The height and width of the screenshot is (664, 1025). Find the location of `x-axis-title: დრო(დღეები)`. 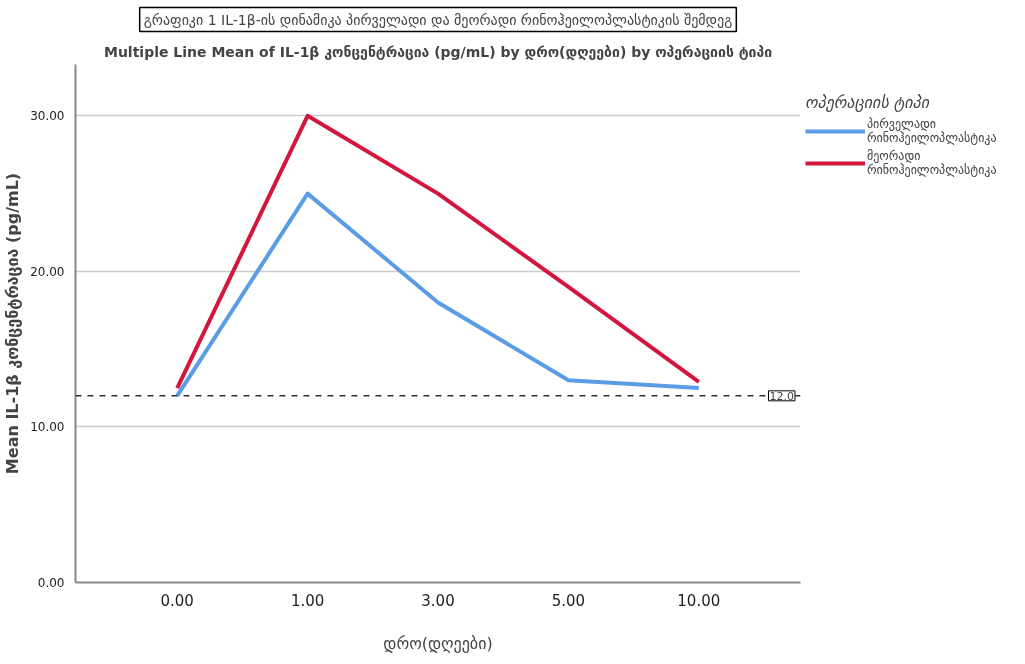

x-axis-title: დრო(დღეები) is located at coordinates (438, 643).